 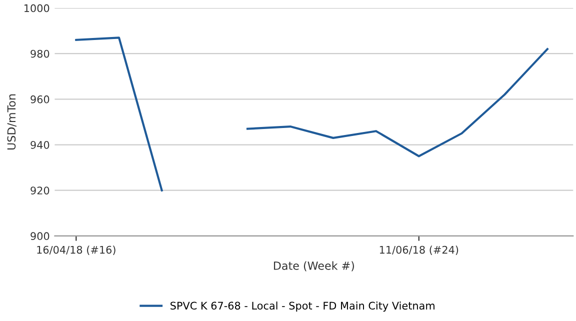 What do you see at coordinates (314, 266) in the screenshot?
I see `x-axis-title: Date (Week #)` at bounding box center [314, 266].